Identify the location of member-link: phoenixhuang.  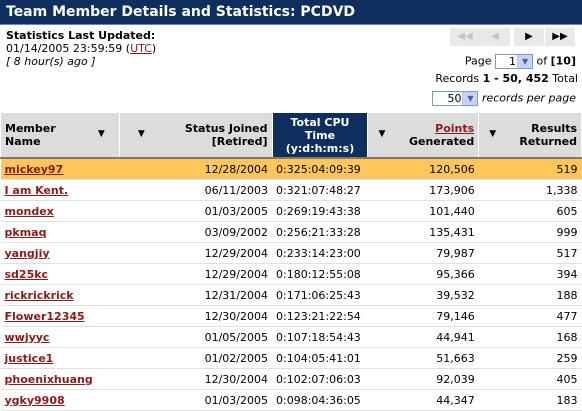
(48, 379).